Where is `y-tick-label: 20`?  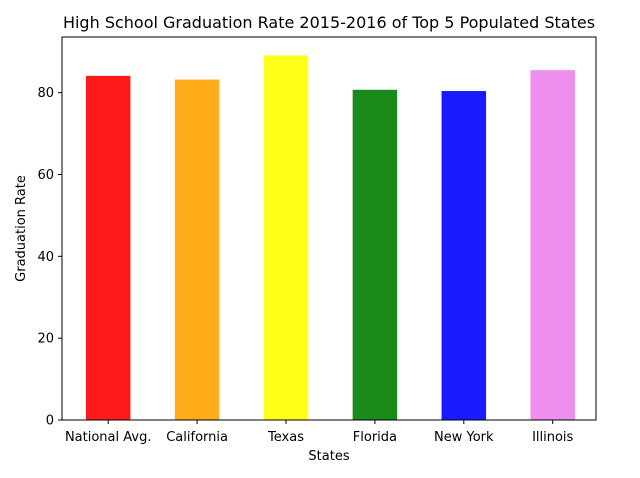
y-tick-label: 20 is located at coordinates (45, 339).